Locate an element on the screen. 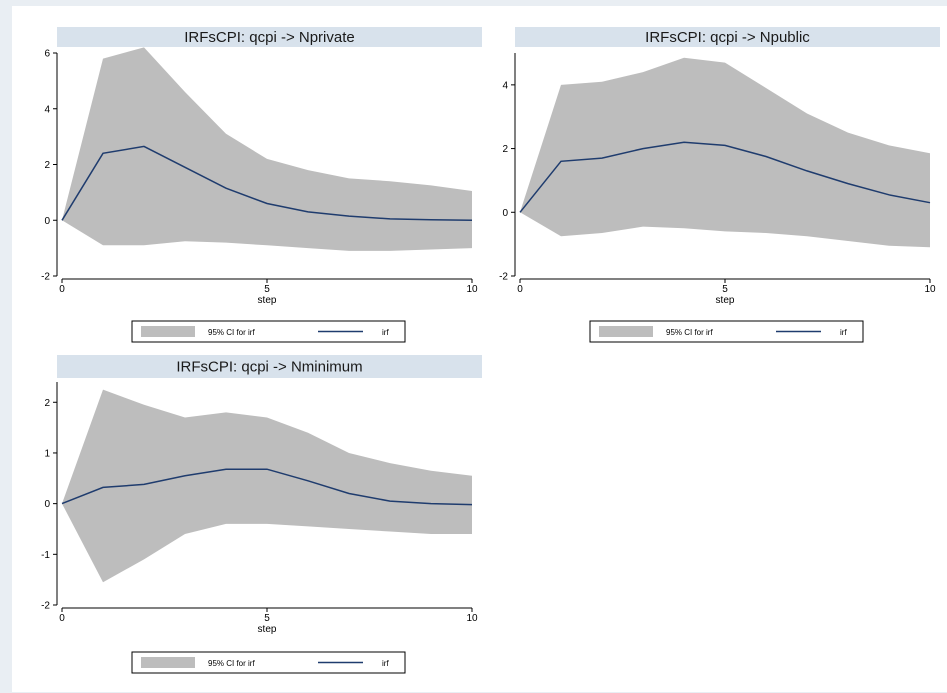 This screenshot has height=693, width=947. chart-title: IRFsCPI: qcpi -> Nprivate is located at coordinates (269, 37).